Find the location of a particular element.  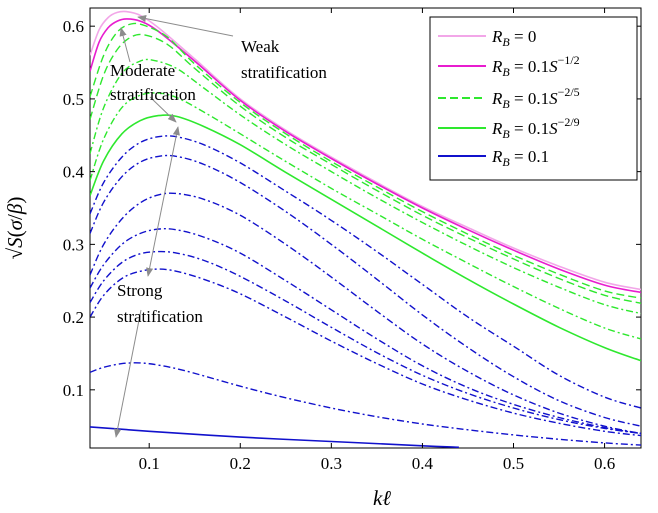

y-tick-label: 0.2 is located at coordinates (73, 317).